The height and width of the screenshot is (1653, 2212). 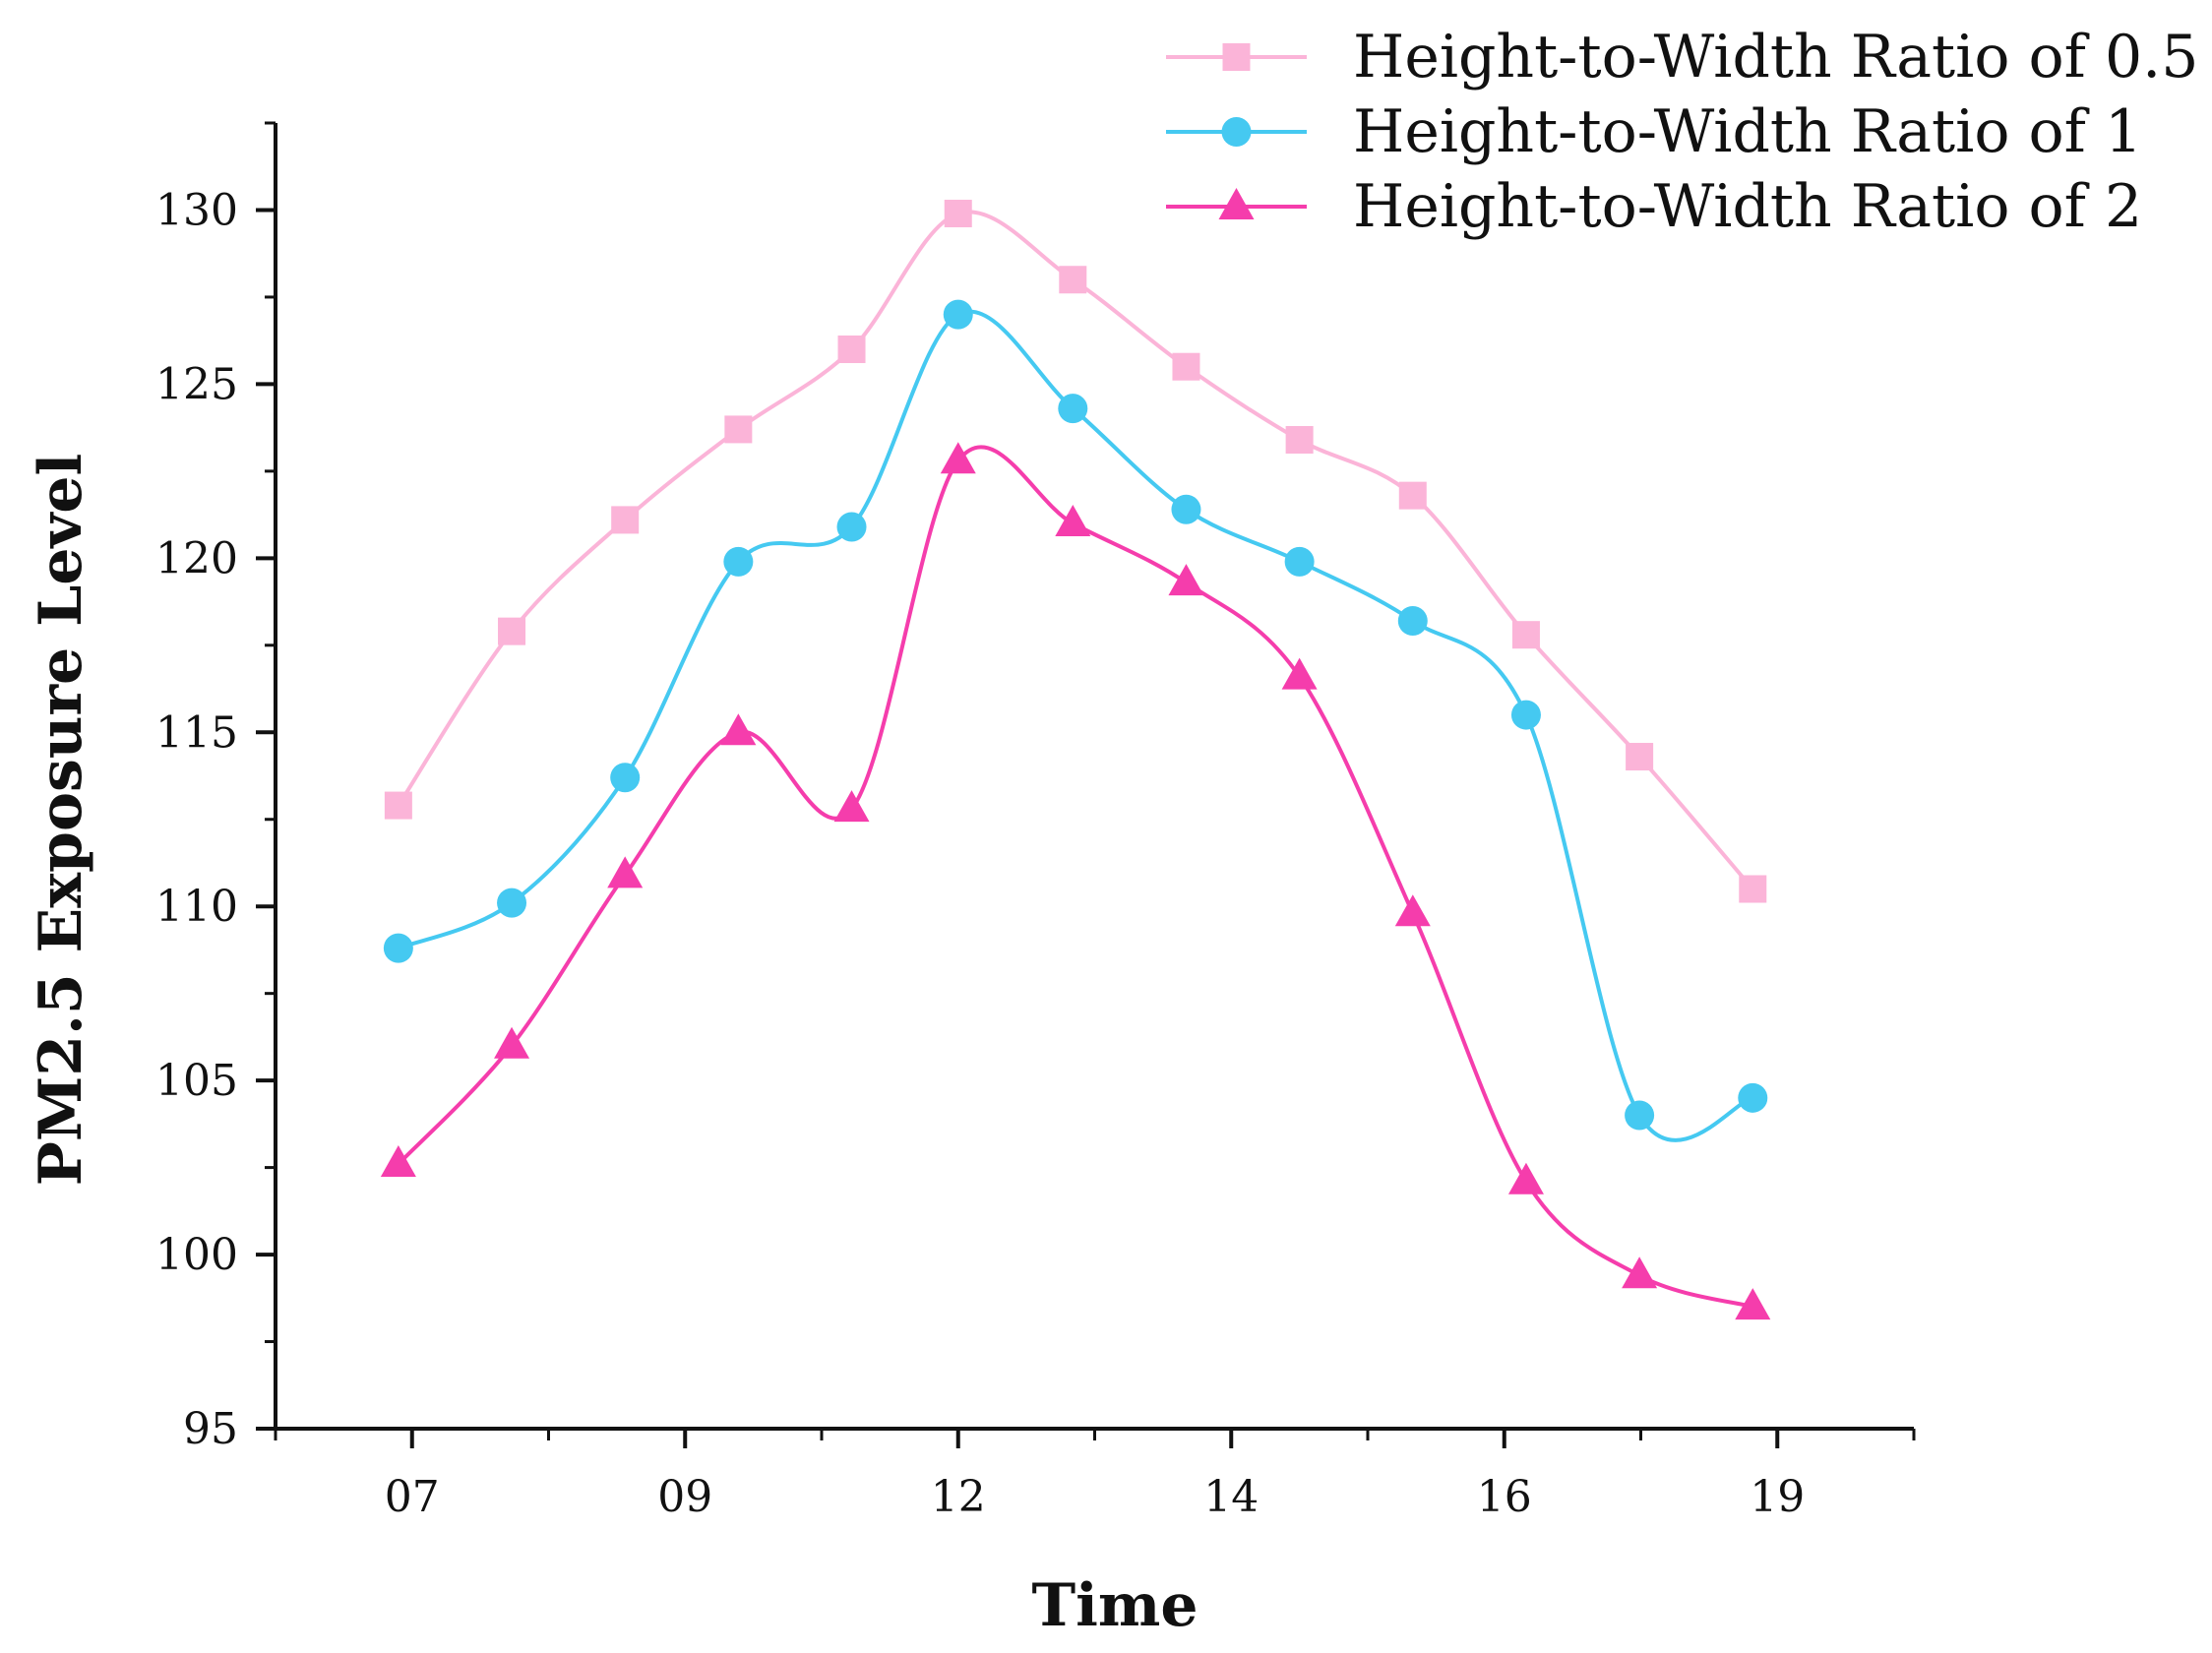 What do you see at coordinates (1747, 206) in the screenshot?
I see `legend-label: Height-to-Width Ratio of 2` at bounding box center [1747, 206].